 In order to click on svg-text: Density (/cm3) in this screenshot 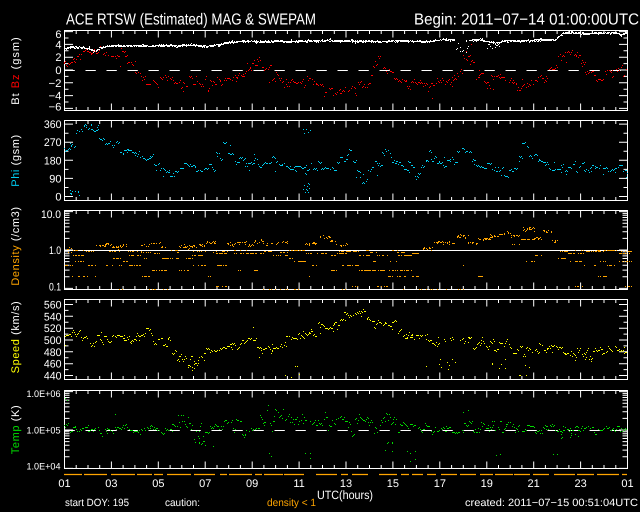, I will do `click(16, 245)`.